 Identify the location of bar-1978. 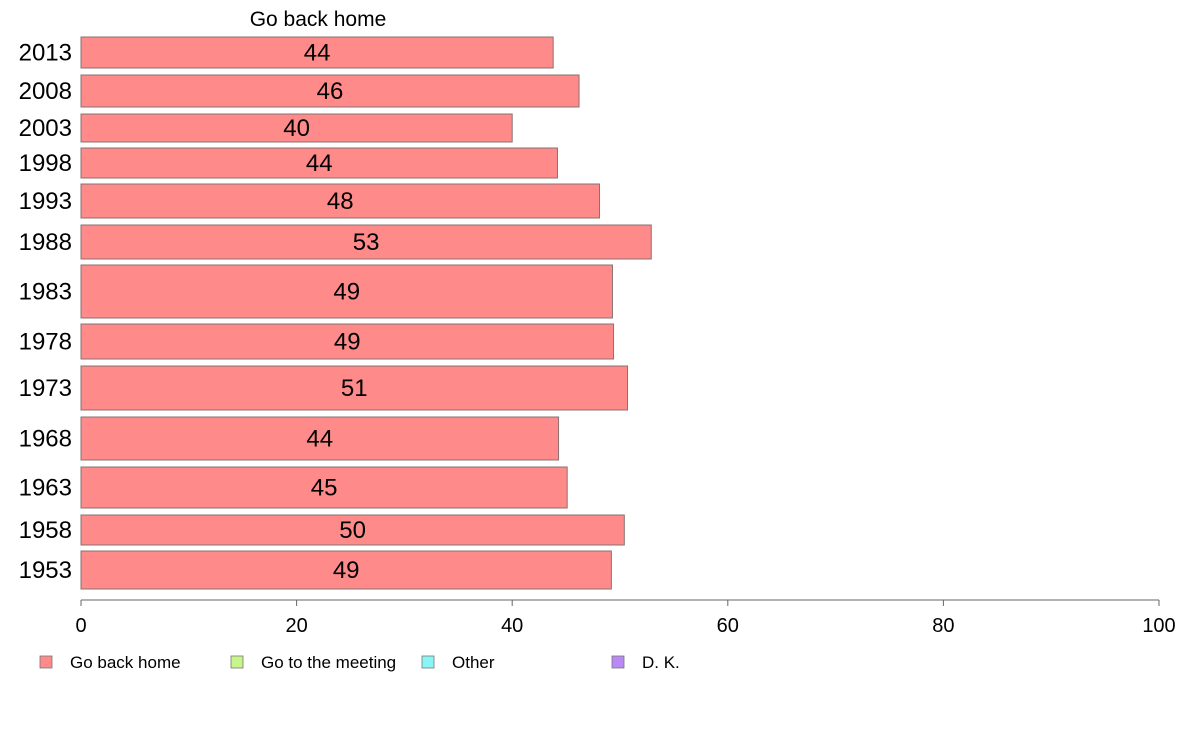
(347, 341).